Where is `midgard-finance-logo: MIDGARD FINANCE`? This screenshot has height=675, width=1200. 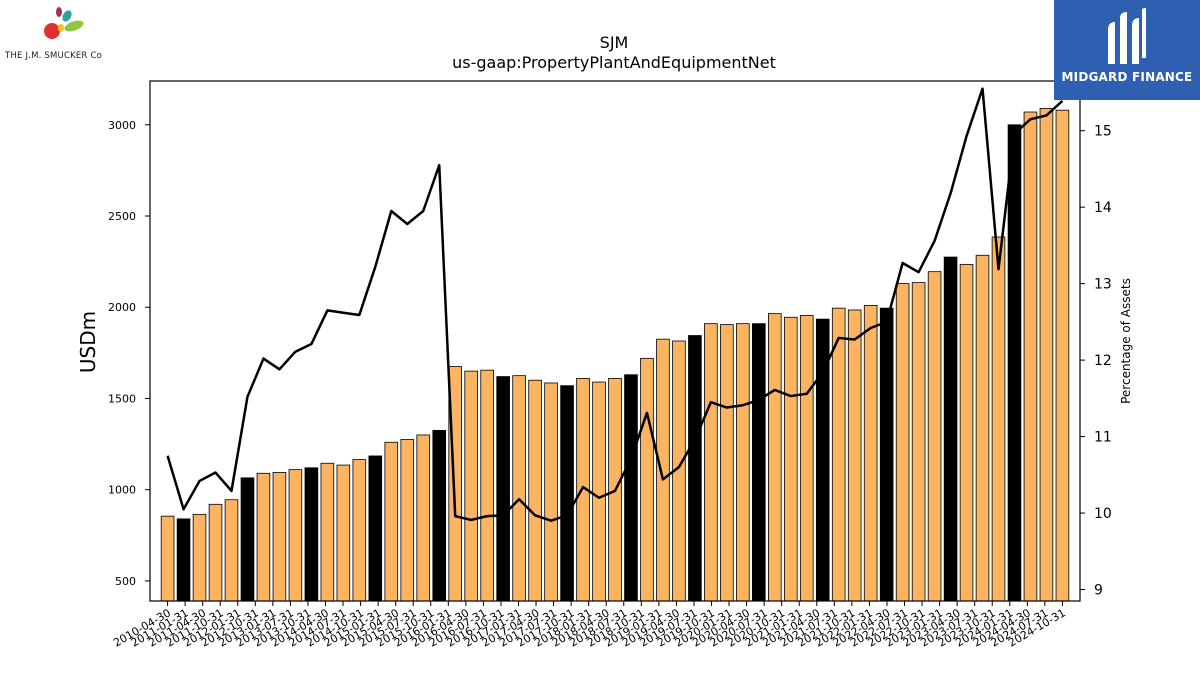 midgard-finance-logo: MIDGARD FINANCE is located at coordinates (1127, 50).